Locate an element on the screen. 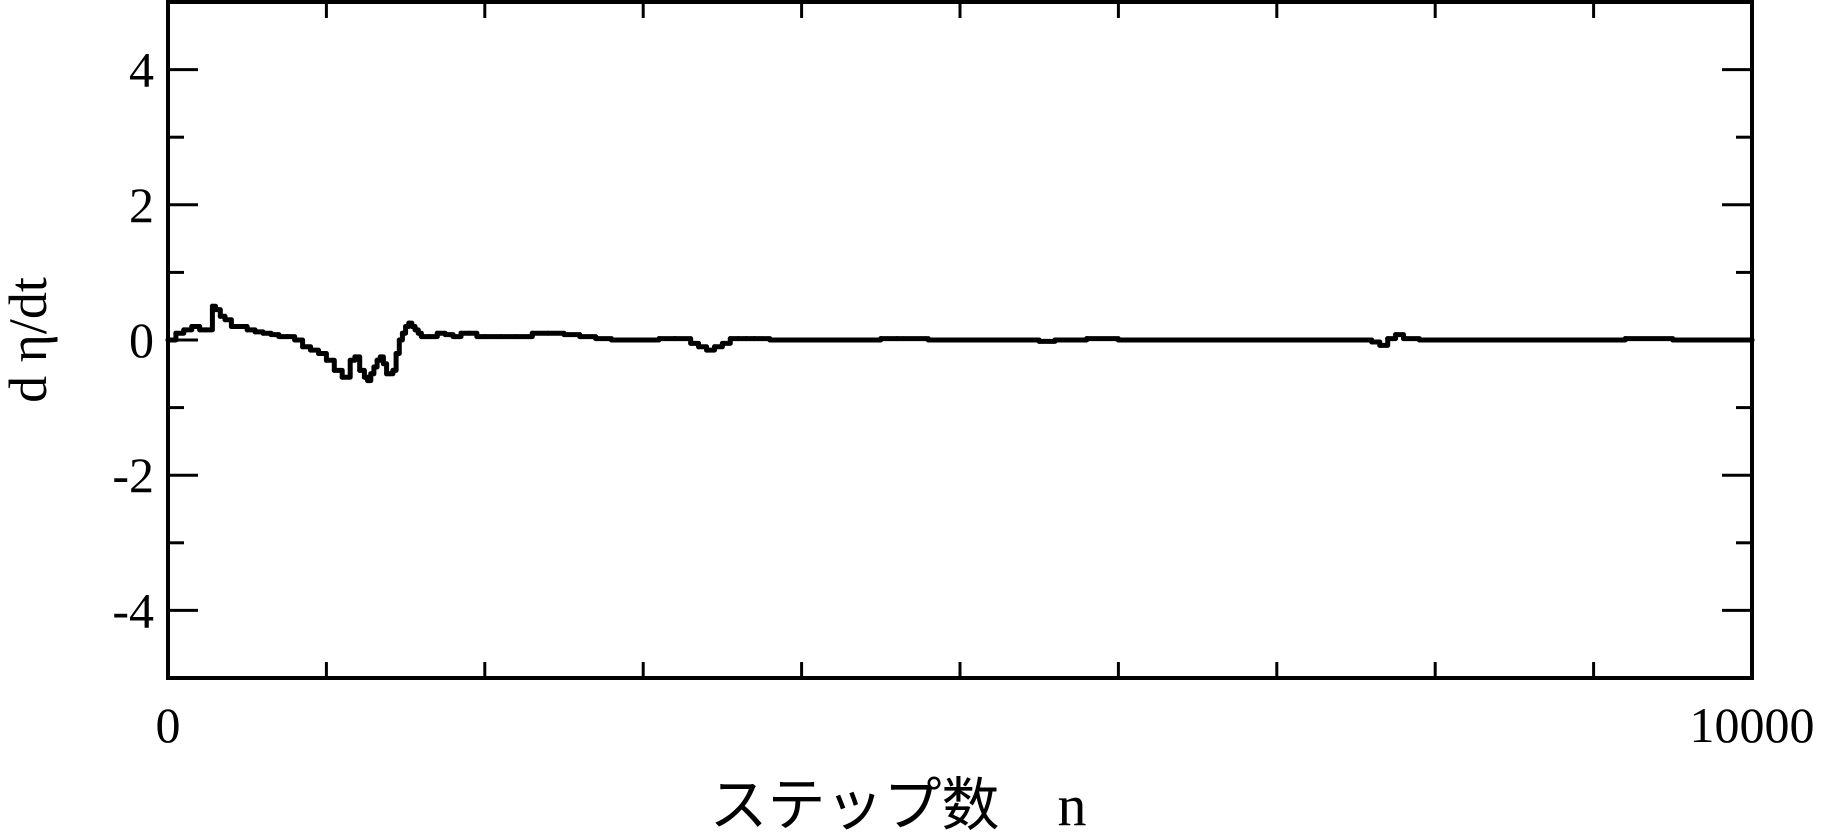  x-axis-label: ステップ数 n is located at coordinates (897, 804).